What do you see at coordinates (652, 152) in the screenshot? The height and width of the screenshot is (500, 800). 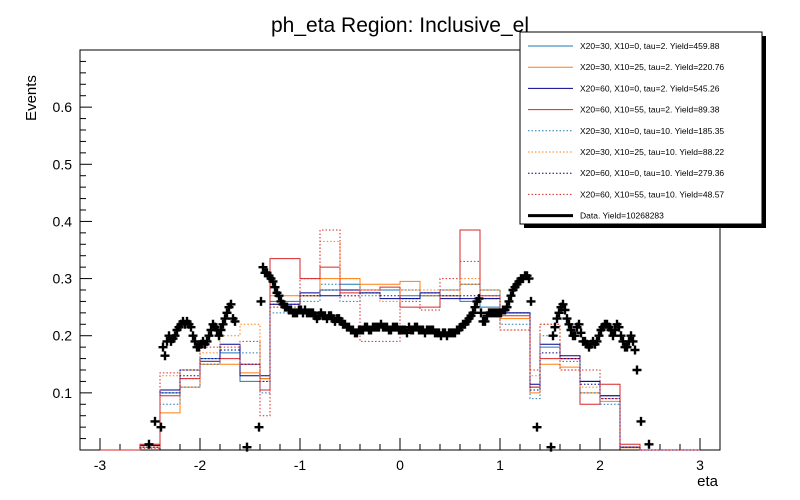 I see `legend-label: X20=30, X10=25, tau=10. Yield=88.22` at bounding box center [652, 152].